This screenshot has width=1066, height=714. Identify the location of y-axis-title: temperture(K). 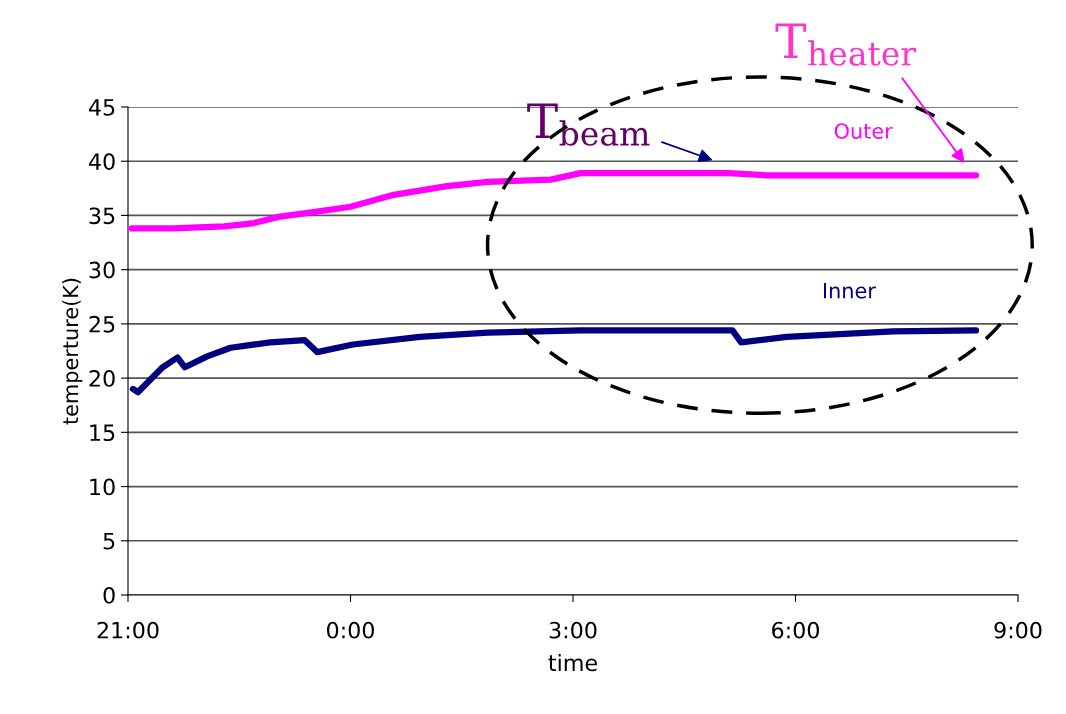
(72, 351).